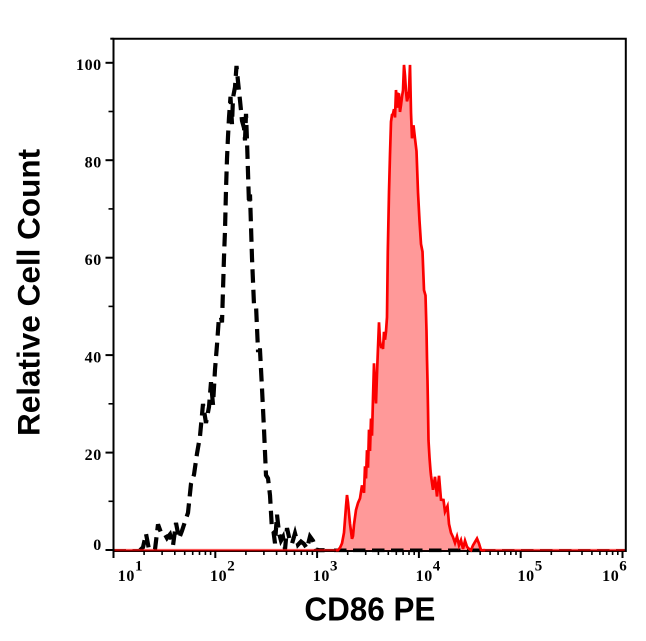  I want to click on svg-text: 20, so click(93, 455).